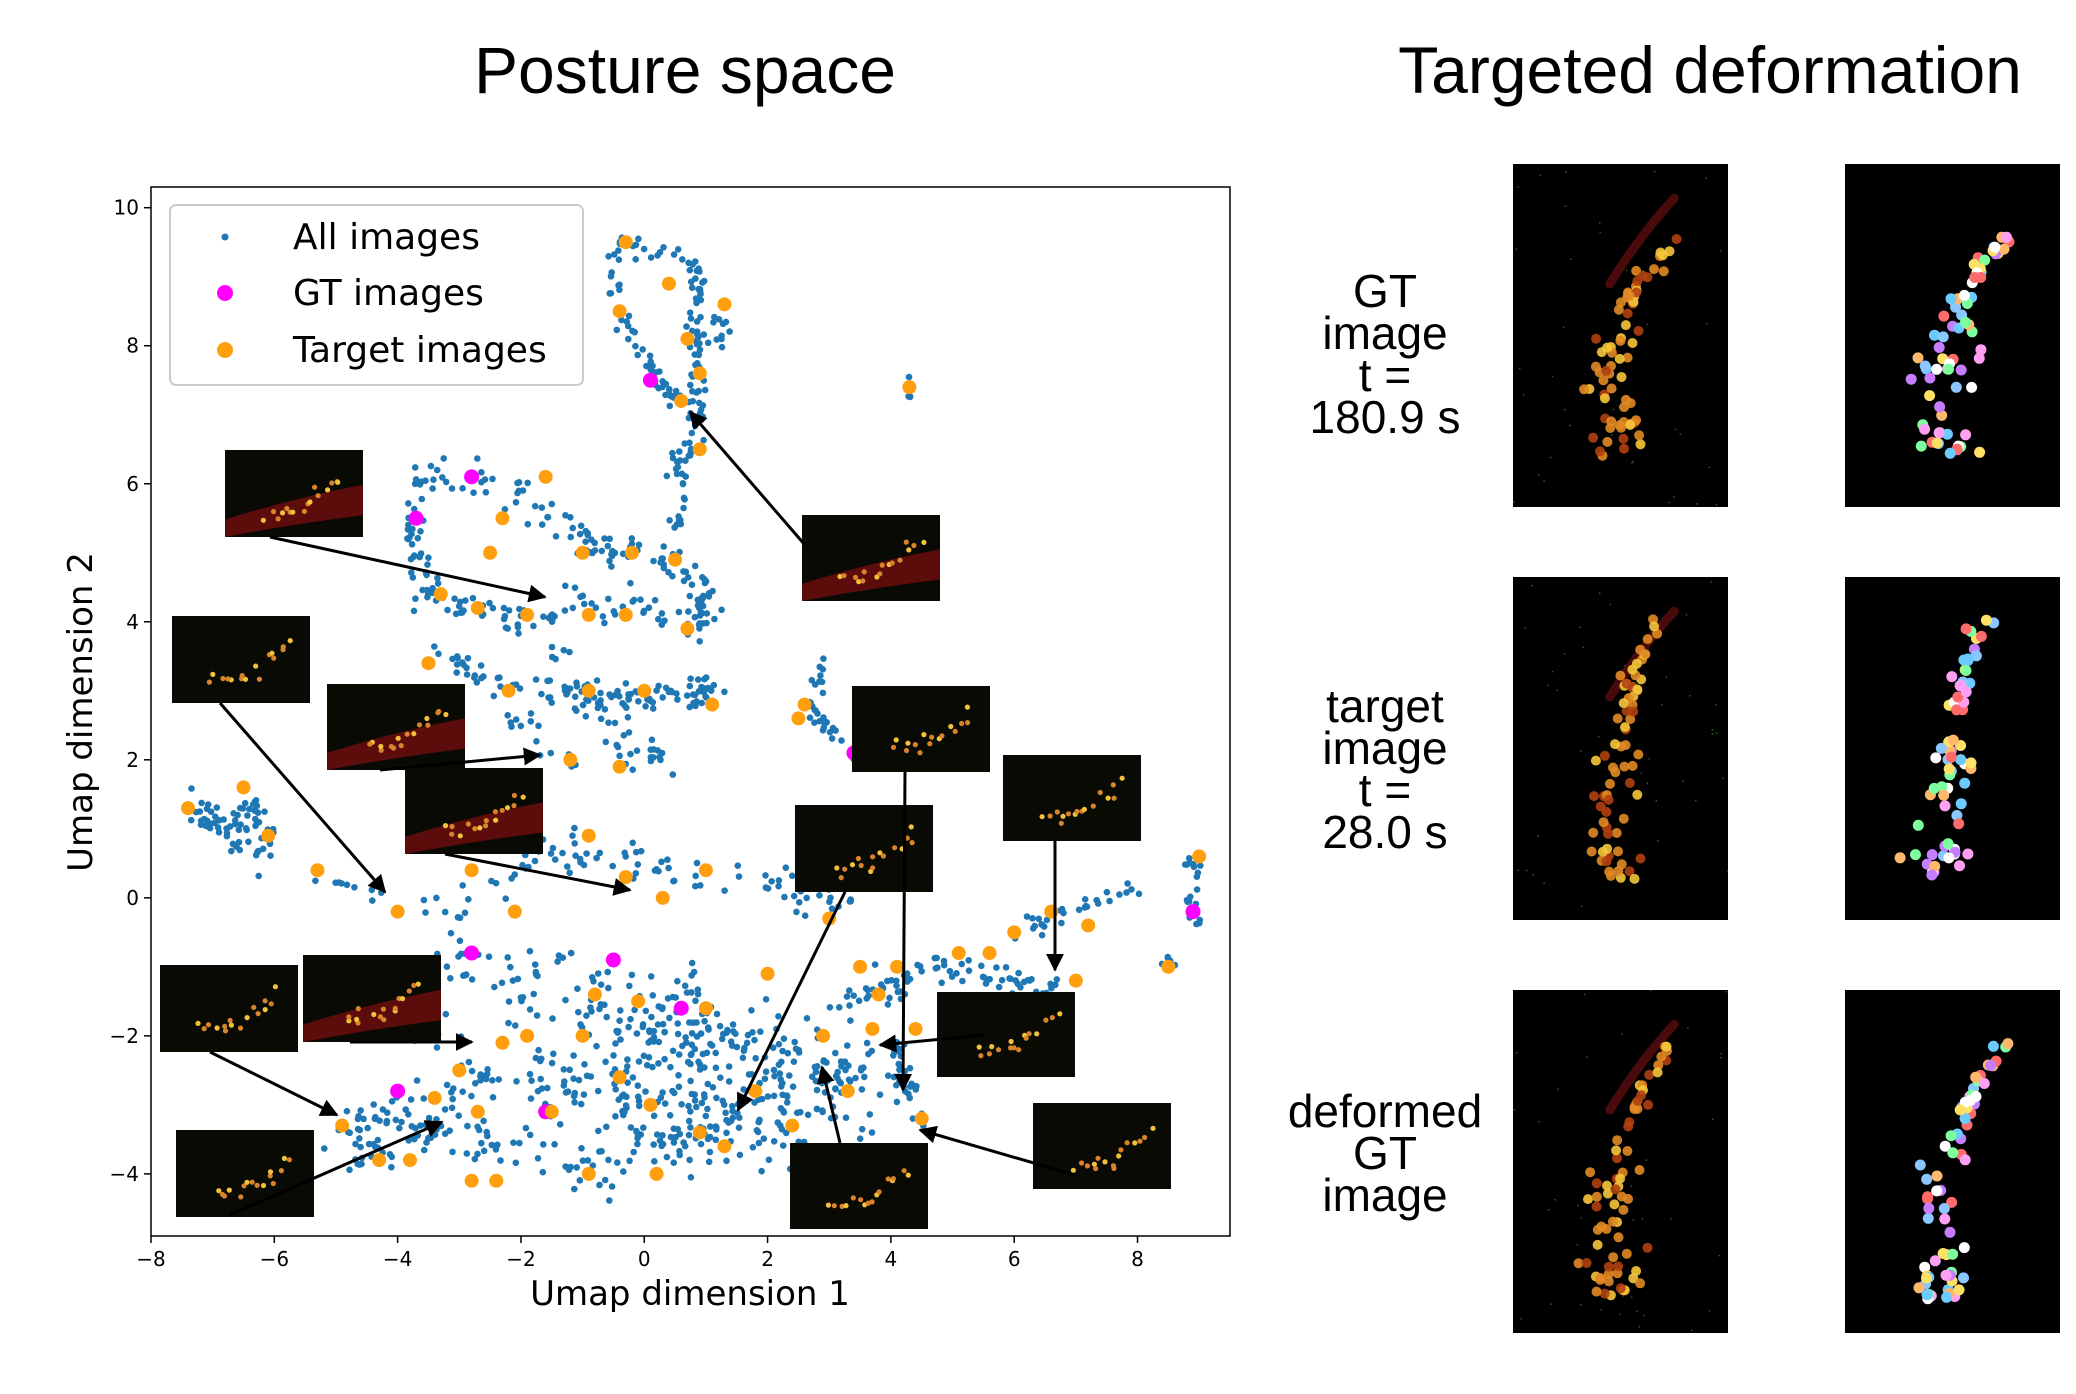 Image resolution: width=2076 pixels, height=1394 pixels. What do you see at coordinates (130, 691) in the screenshot?
I see `y-axis-ticks: −4 −2 0 2 4 6 8 10` at bounding box center [130, 691].